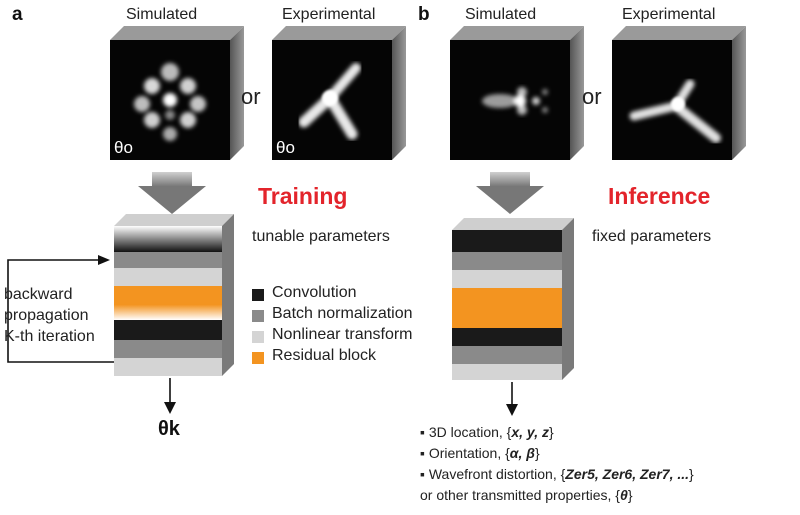 This screenshot has height=515, width=800. What do you see at coordinates (177, 93) in the screenshot?
I see `a-simulated-image` at bounding box center [177, 93].